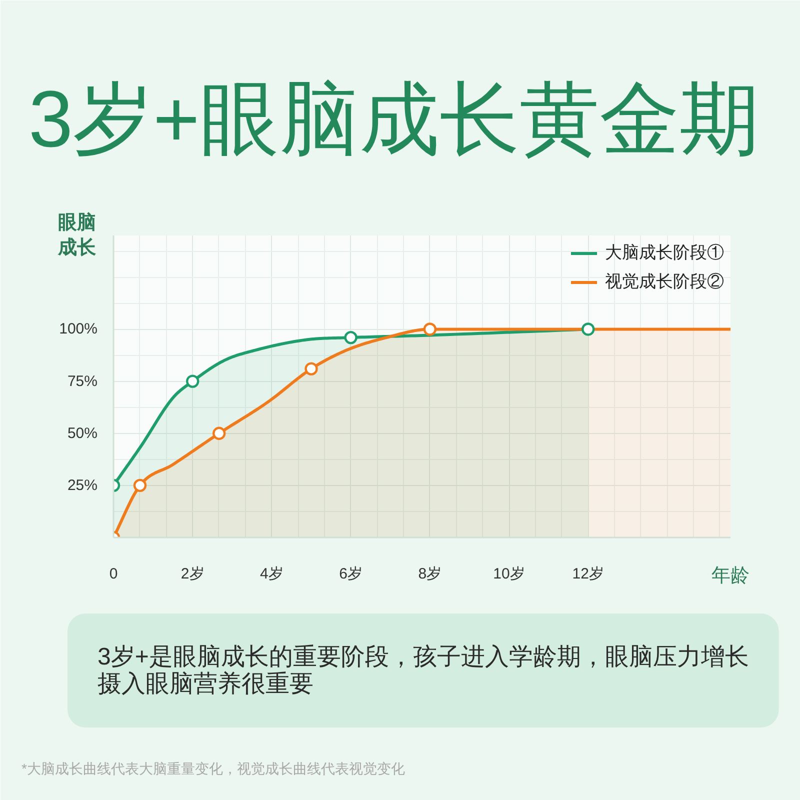 The height and width of the screenshot is (800, 800). Describe the element at coordinates (394, 119) in the screenshot. I see `chart-title: 3岁+眼脑成长黄金期` at that location.